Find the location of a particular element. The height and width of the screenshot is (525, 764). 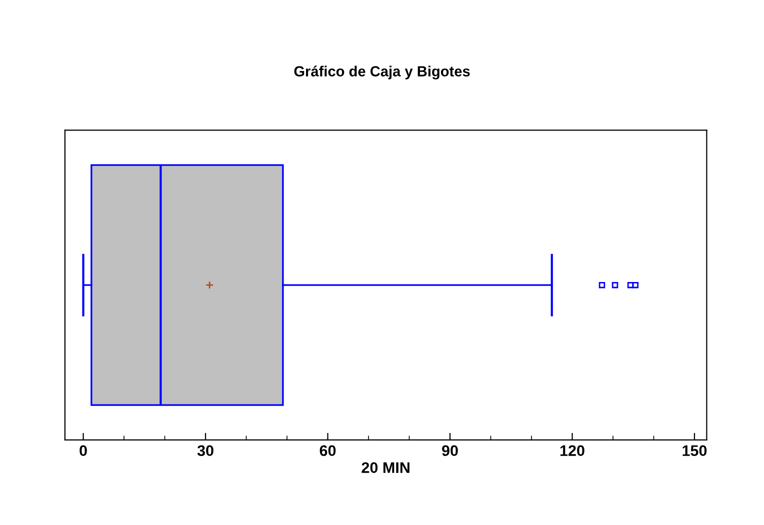

x-tick-label: 90 is located at coordinates (450, 450).